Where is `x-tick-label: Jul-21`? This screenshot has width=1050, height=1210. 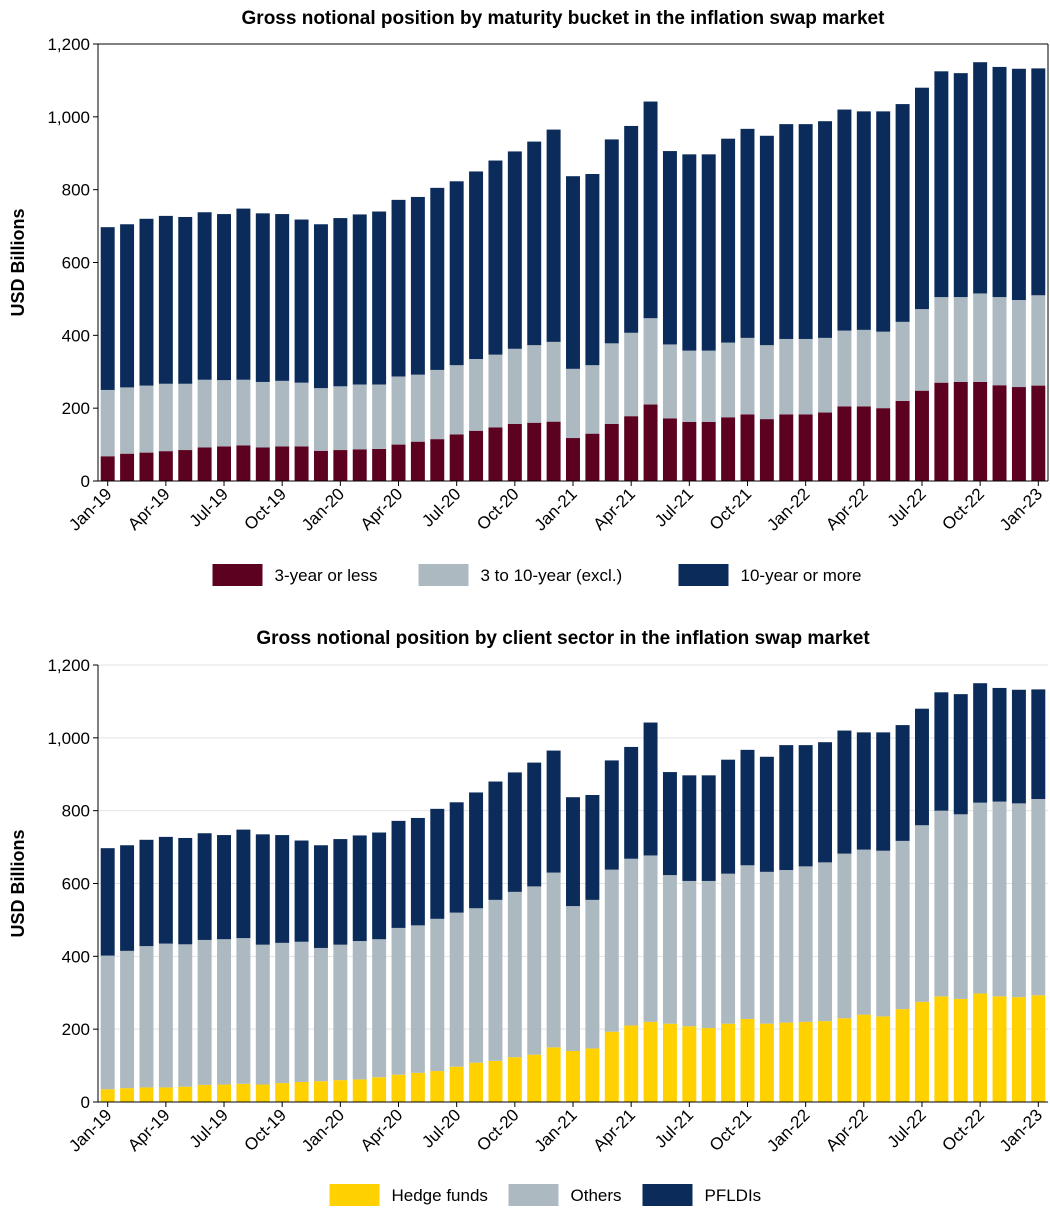 x-tick-label: Jul-21 is located at coordinates (674, 507).